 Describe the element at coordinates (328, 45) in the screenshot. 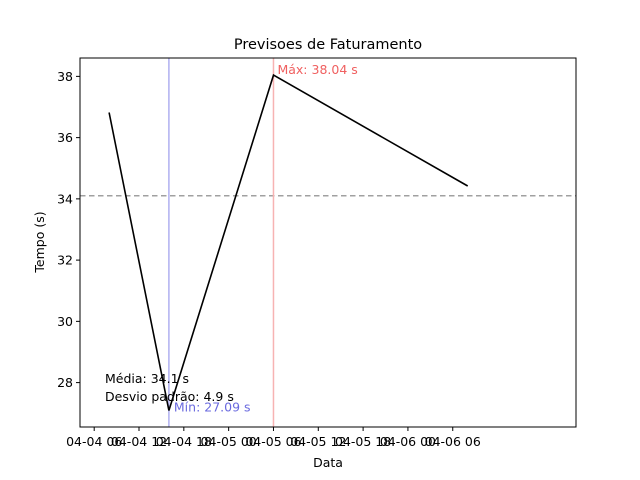

I see `chart-title: Previsoes de Faturamento` at that location.